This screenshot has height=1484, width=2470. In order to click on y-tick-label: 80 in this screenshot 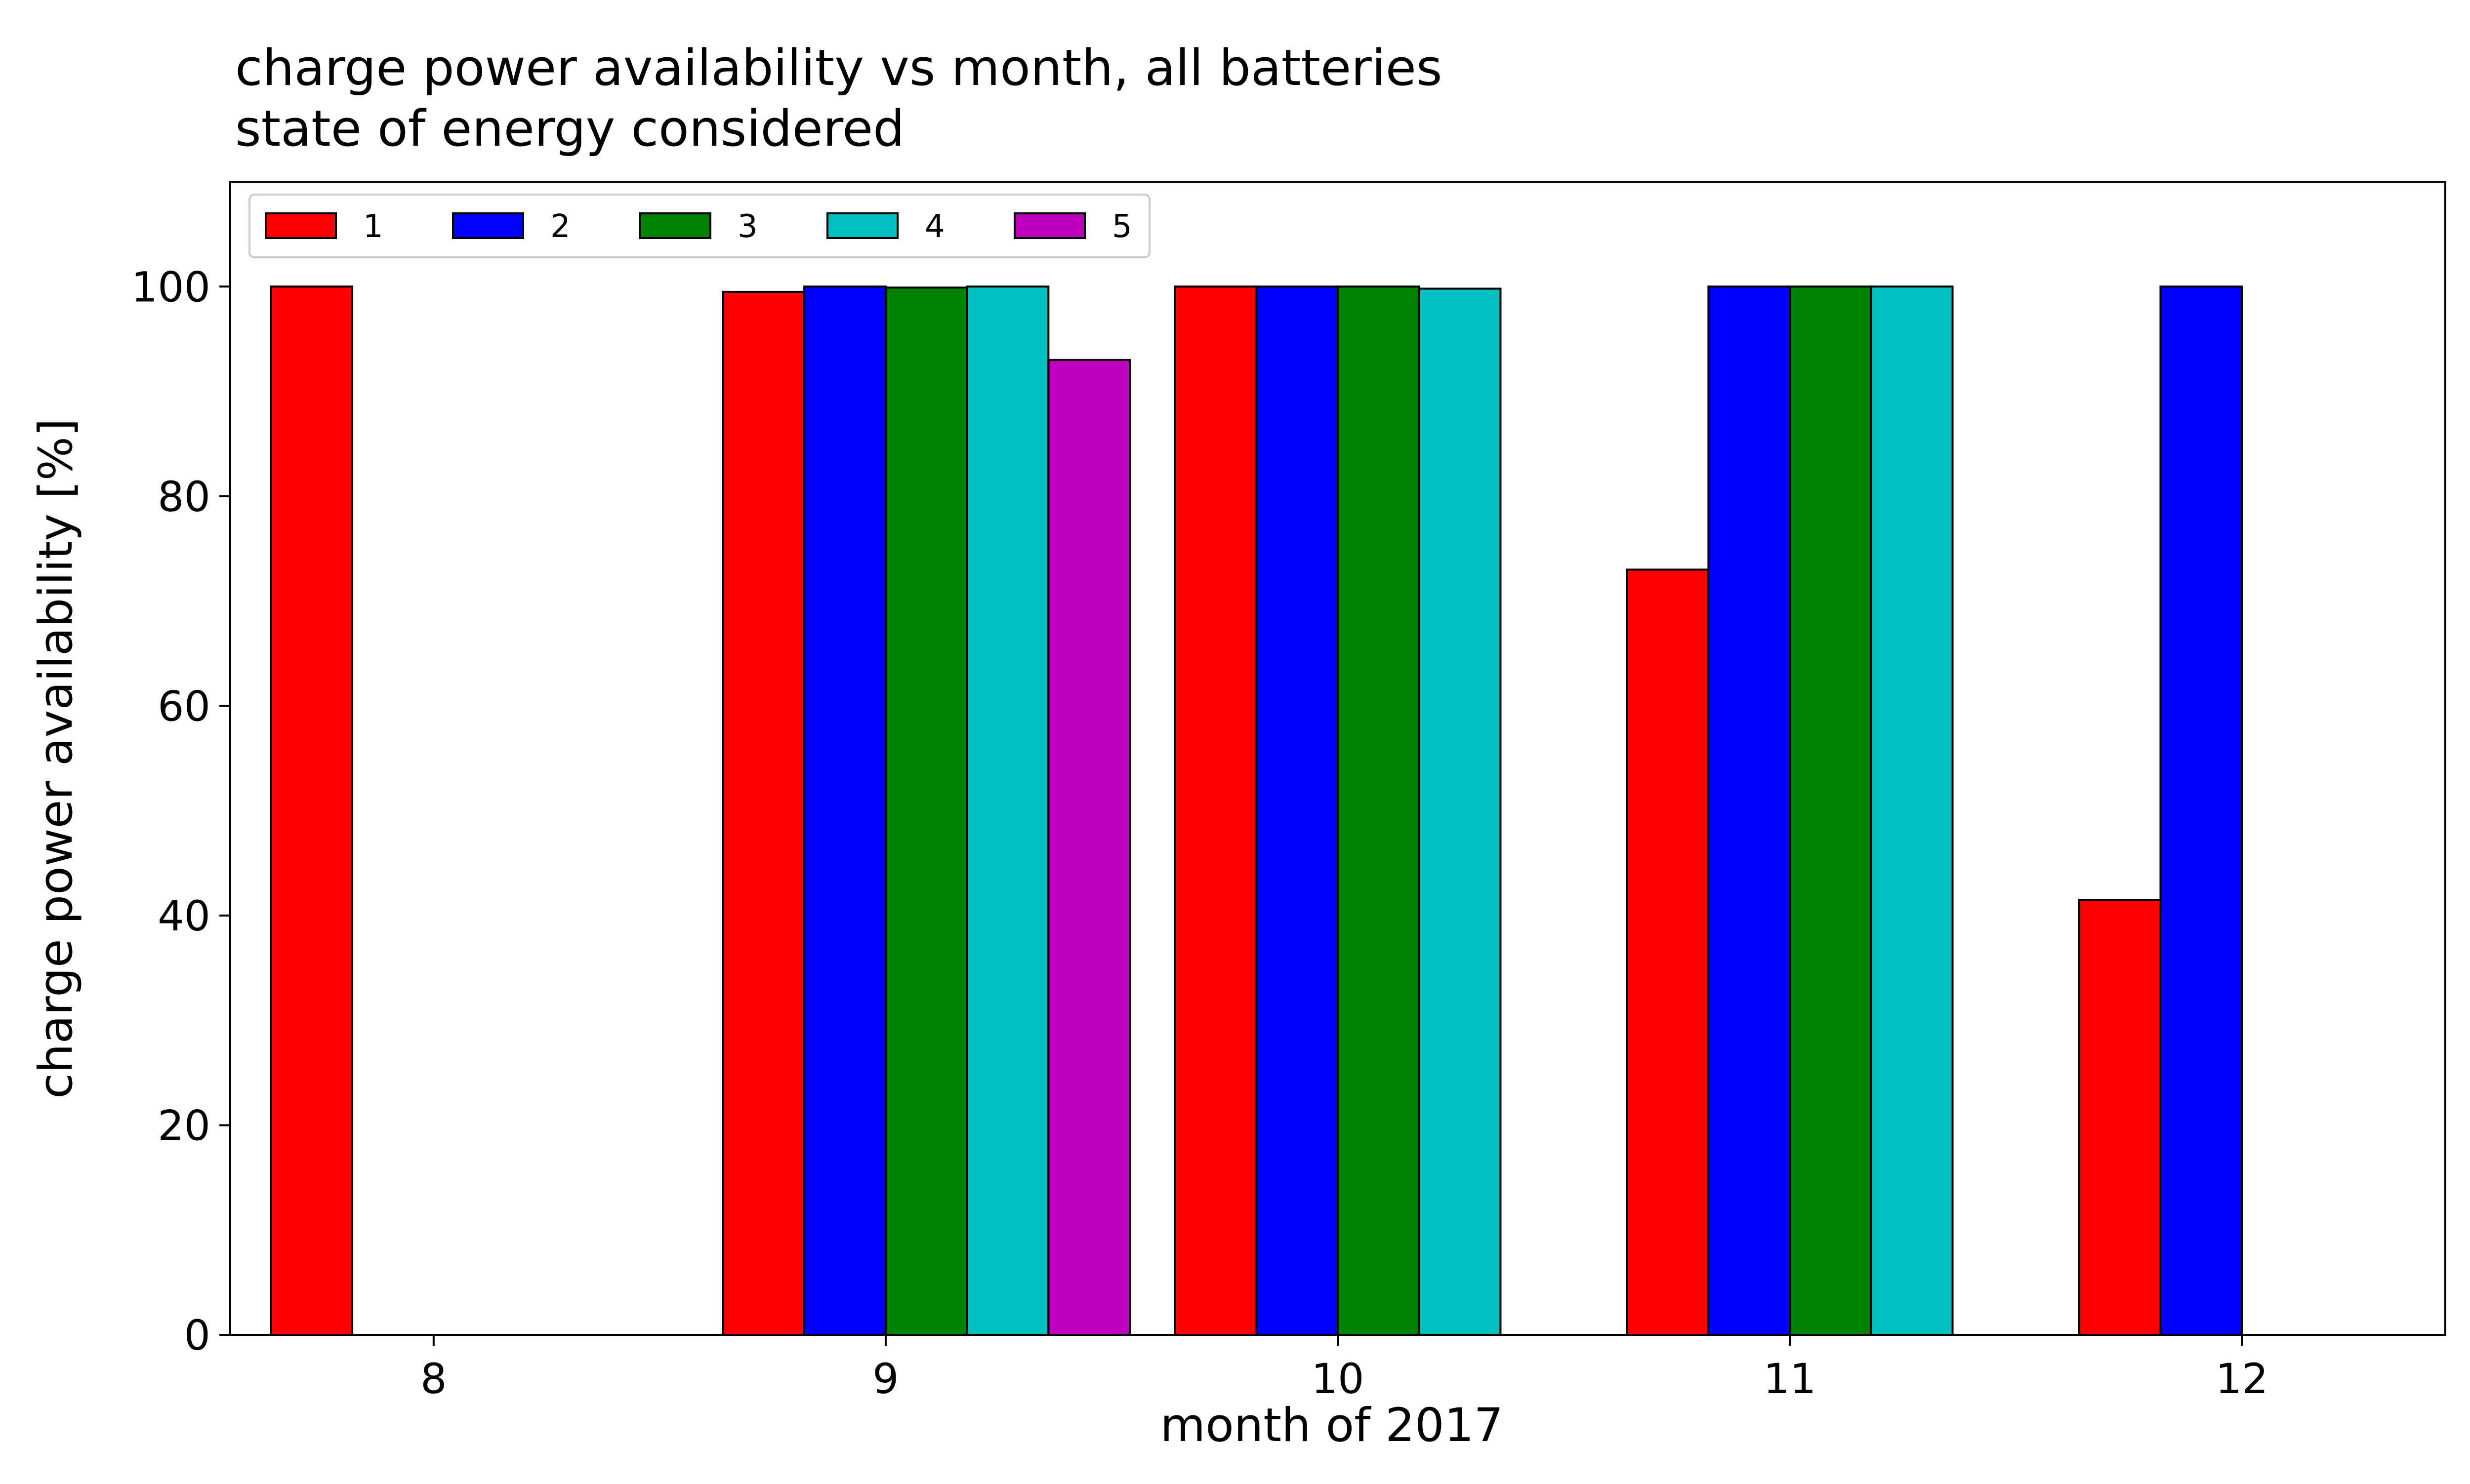, I will do `click(184, 497)`.